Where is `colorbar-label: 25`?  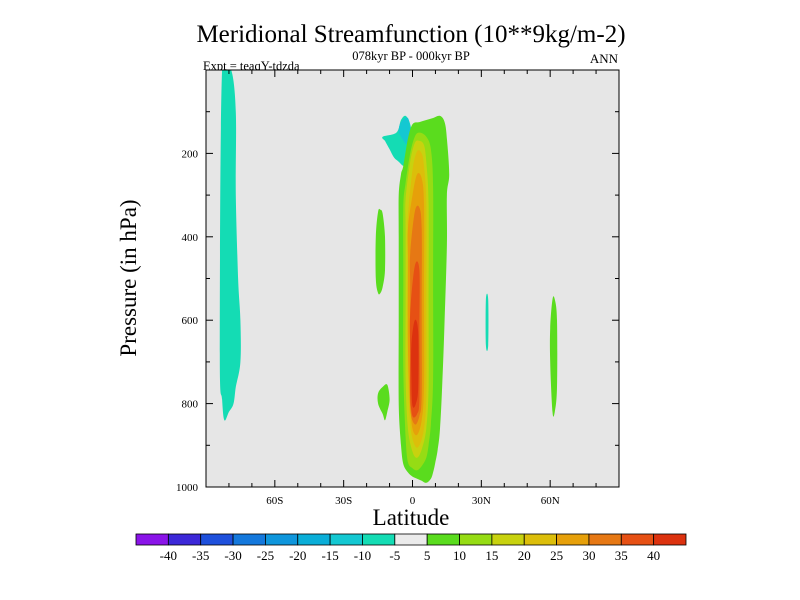
colorbar-label: 25 is located at coordinates (556, 555).